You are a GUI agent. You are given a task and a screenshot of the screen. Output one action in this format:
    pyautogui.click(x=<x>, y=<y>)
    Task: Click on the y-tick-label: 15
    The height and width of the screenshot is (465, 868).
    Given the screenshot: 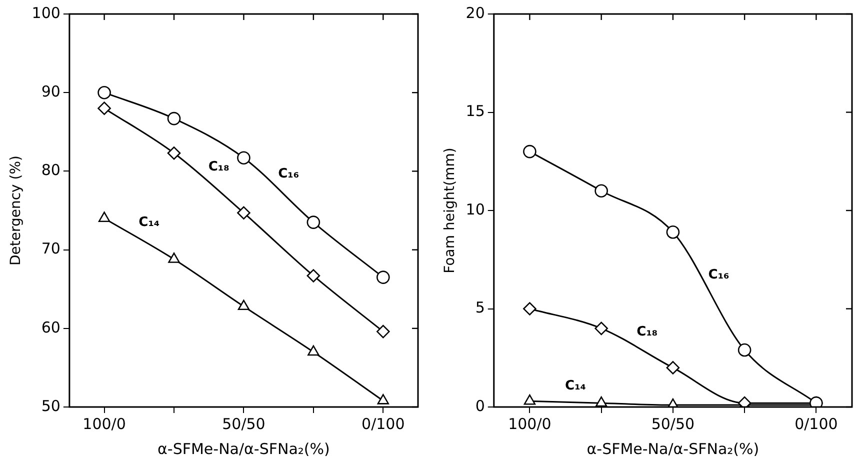 What is the action you would take?
    pyautogui.click(x=475, y=111)
    